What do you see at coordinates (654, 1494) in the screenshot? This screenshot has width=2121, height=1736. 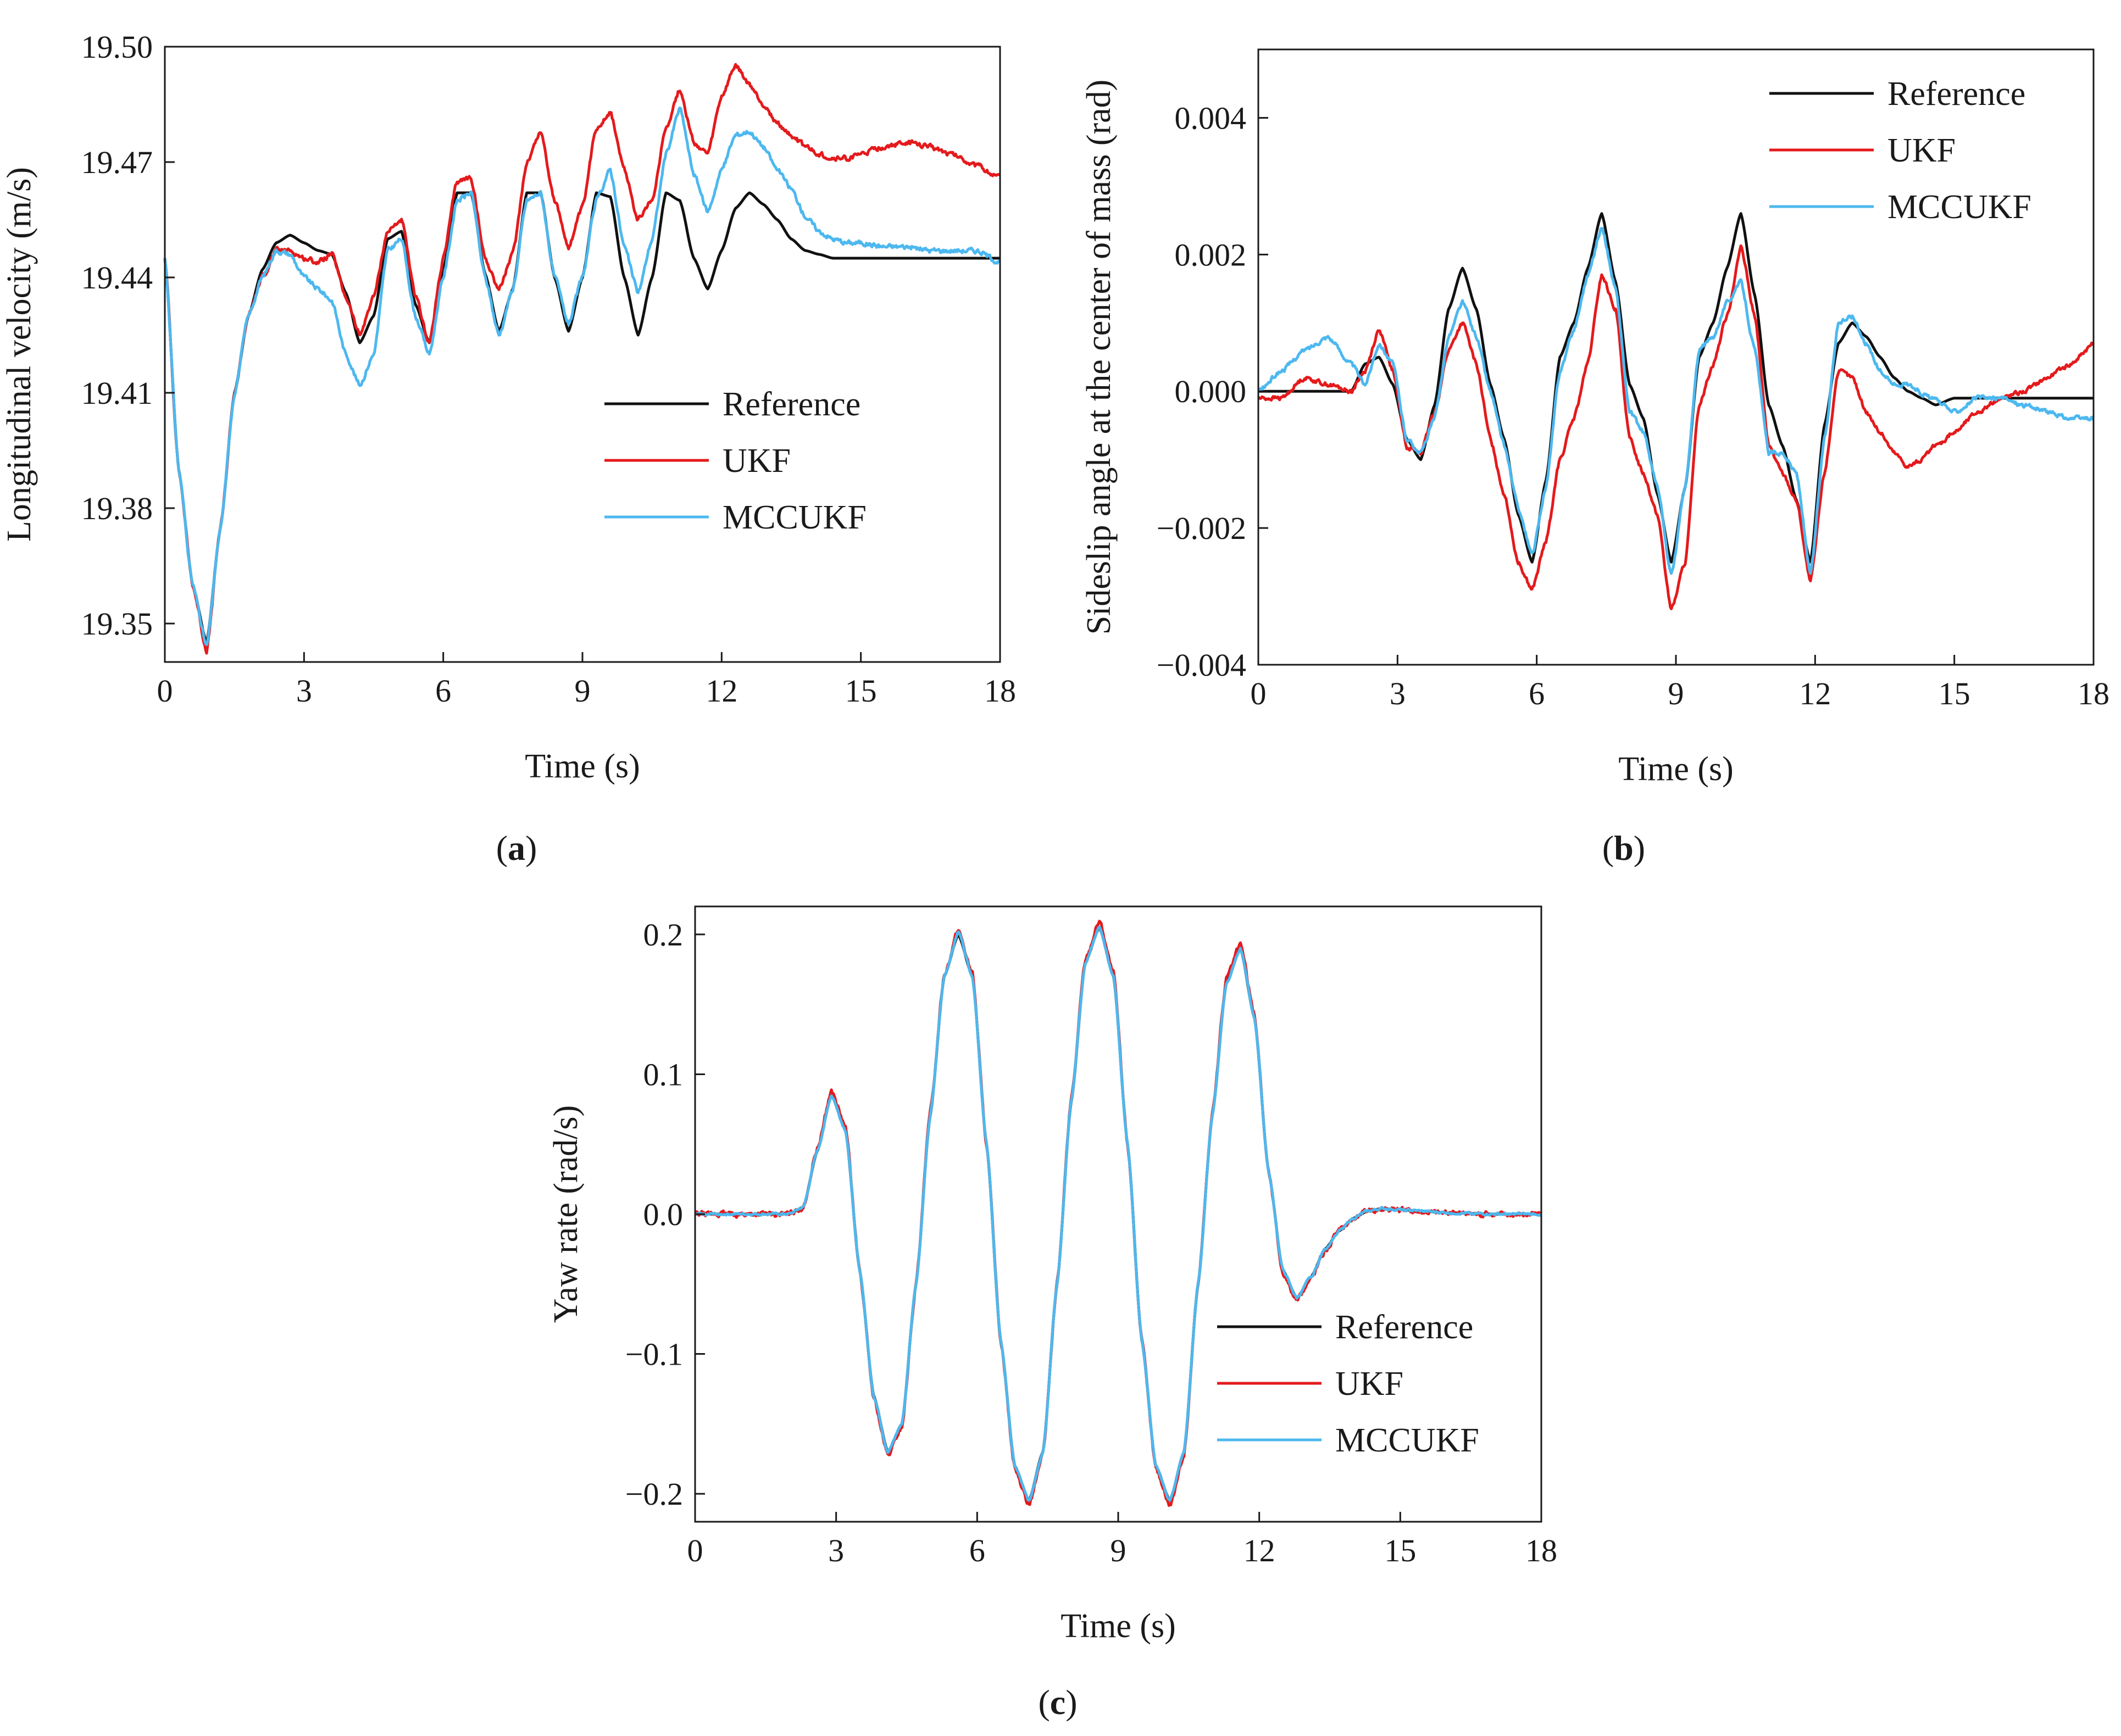 I see `y-tick-label: −0.2` at bounding box center [654, 1494].